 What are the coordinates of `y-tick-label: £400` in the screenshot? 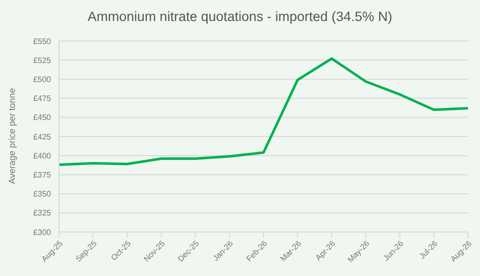 It's located at (42, 155).